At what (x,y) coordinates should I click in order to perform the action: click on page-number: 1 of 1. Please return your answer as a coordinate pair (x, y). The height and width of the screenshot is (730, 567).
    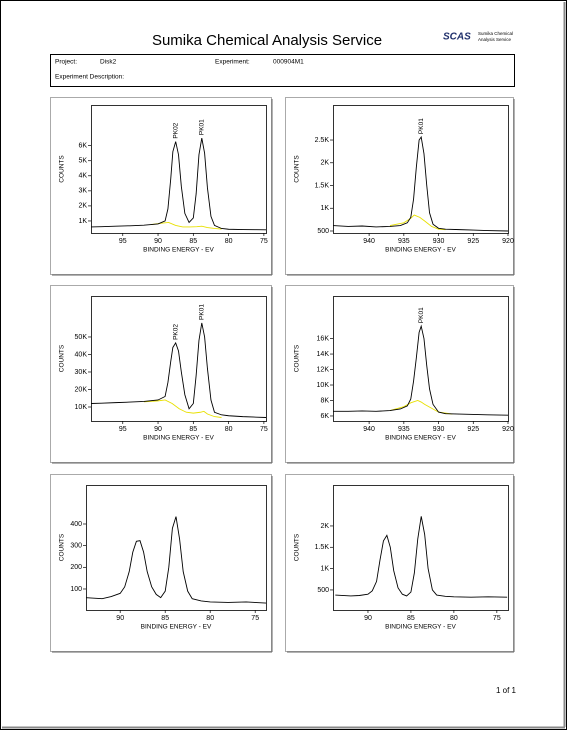
    Looking at the image, I should click on (506, 690).